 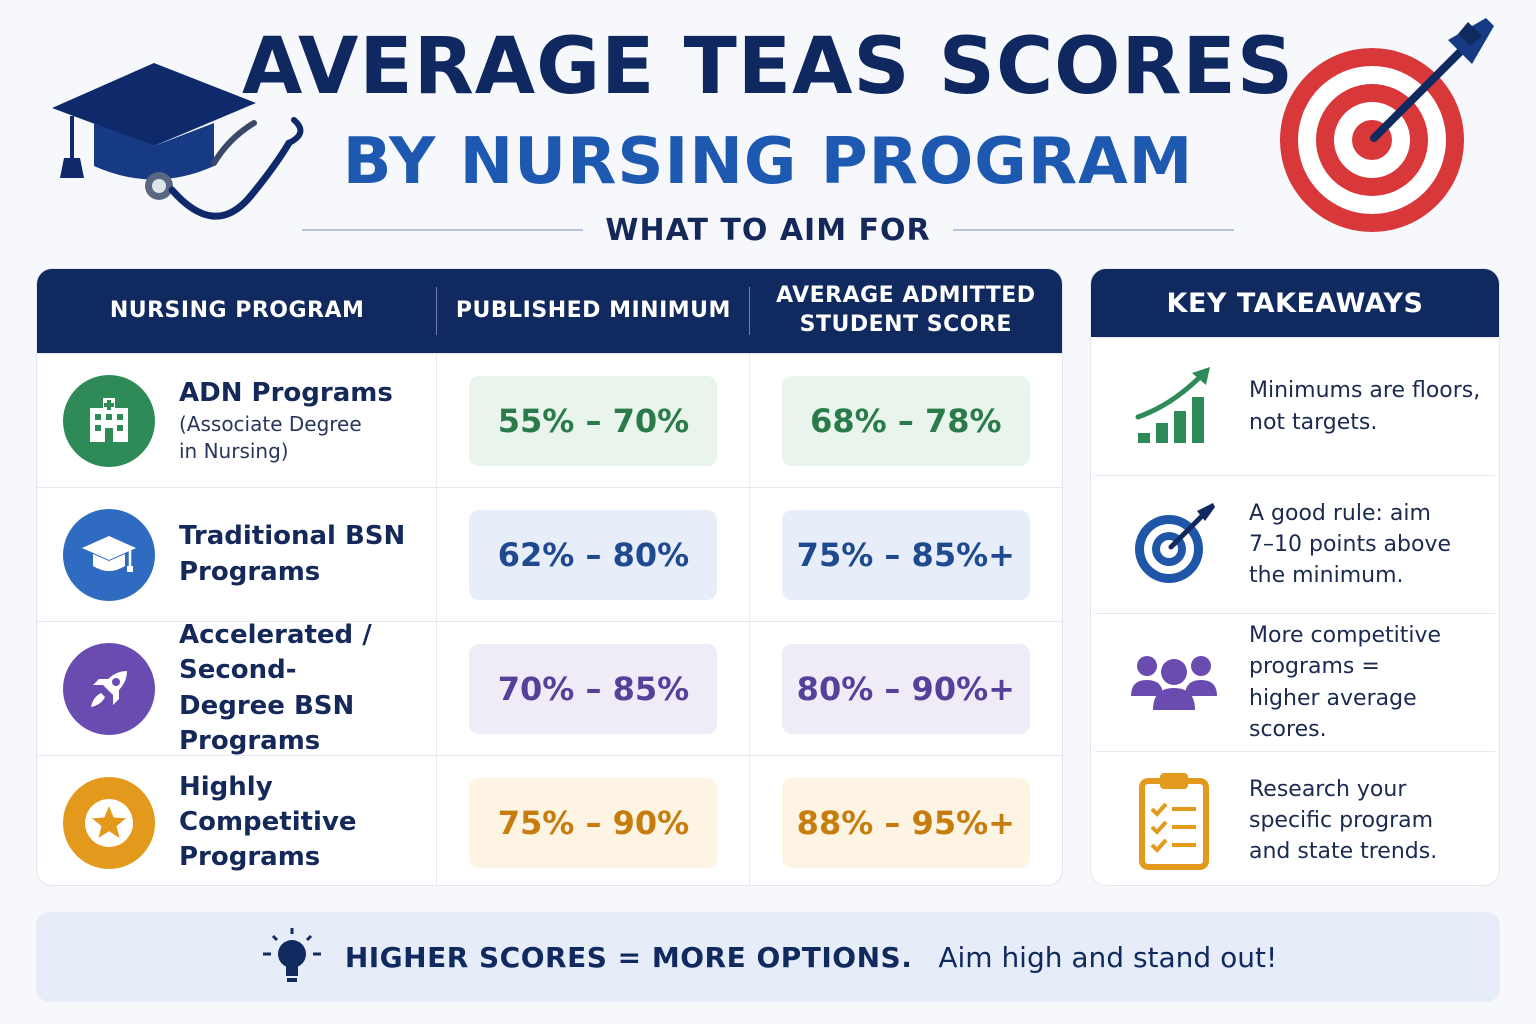 What do you see at coordinates (270, 424) in the screenshot?
I see `program-detail: (Associate Degree` at bounding box center [270, 424].